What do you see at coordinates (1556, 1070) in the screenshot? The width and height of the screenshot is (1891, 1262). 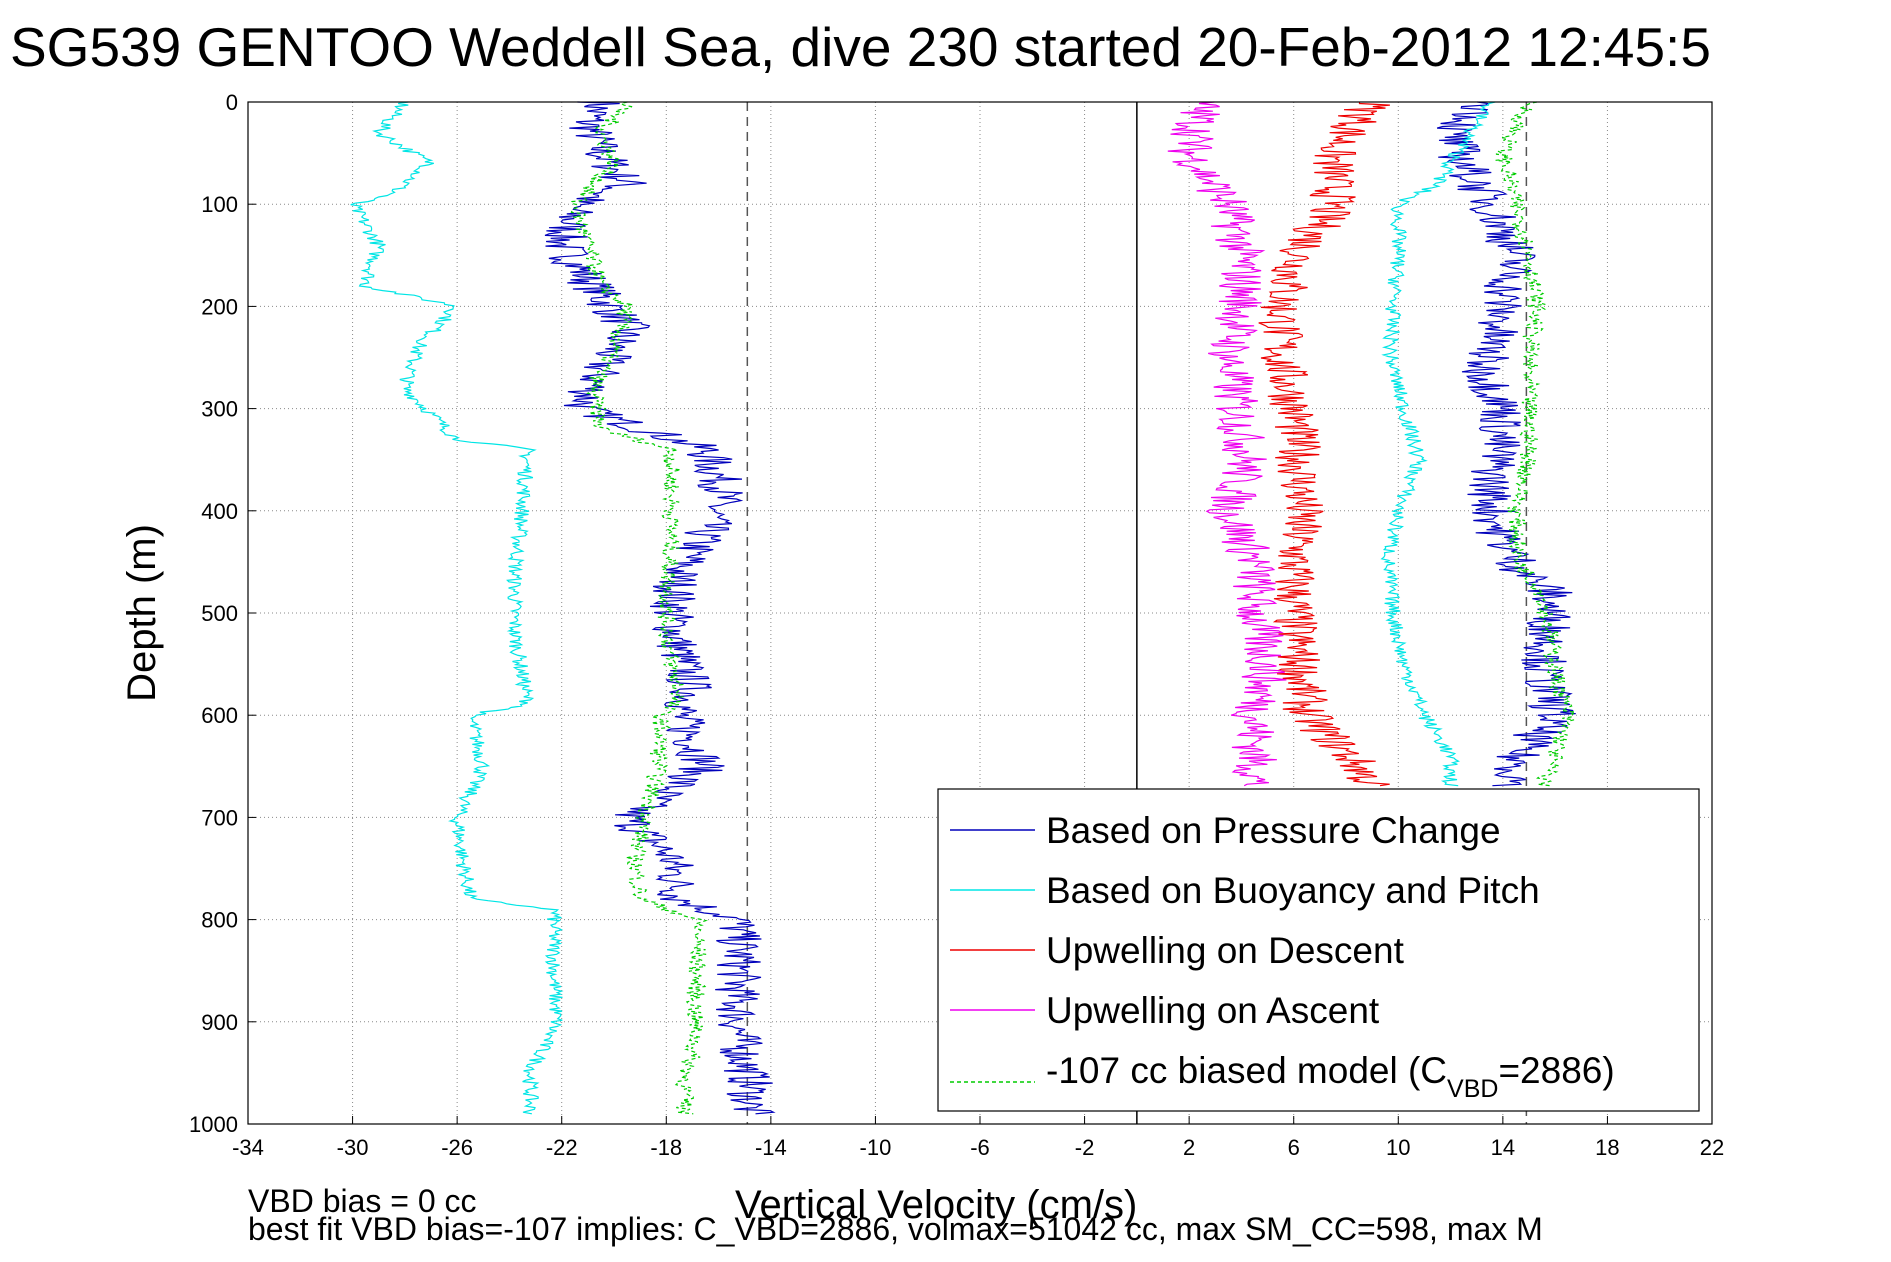 I see `legend-label-suffix: =2886)` at bounding box center [1556, 1070].